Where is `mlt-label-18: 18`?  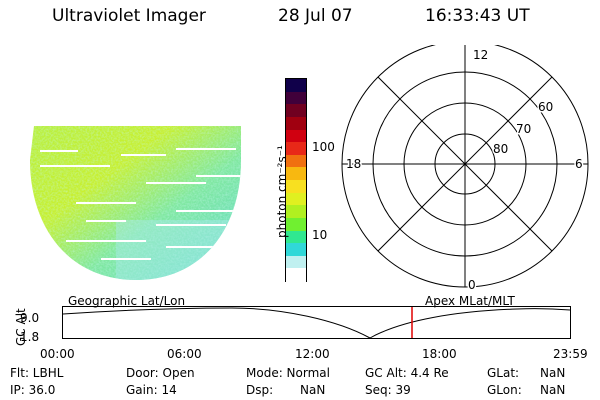
mlt-label-18: 18 is located at coordinates (353, 164).